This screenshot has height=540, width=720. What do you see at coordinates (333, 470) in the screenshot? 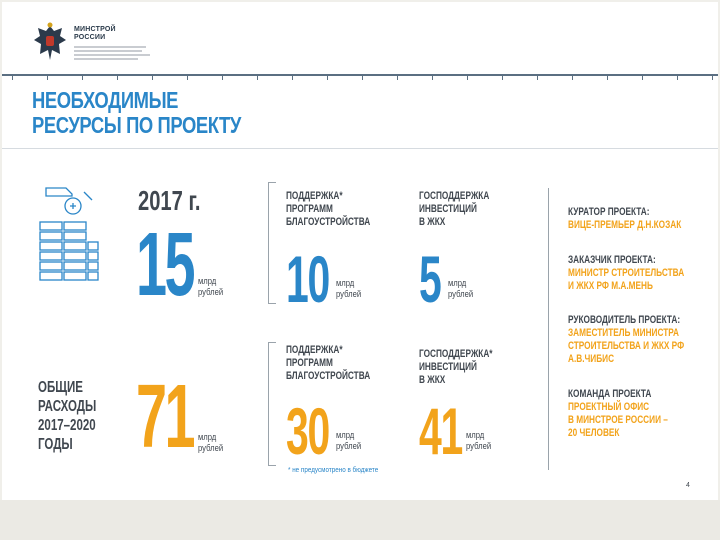
I see `footnote: * не предусмотрено в бюджете` at bounding box center [333, 470].